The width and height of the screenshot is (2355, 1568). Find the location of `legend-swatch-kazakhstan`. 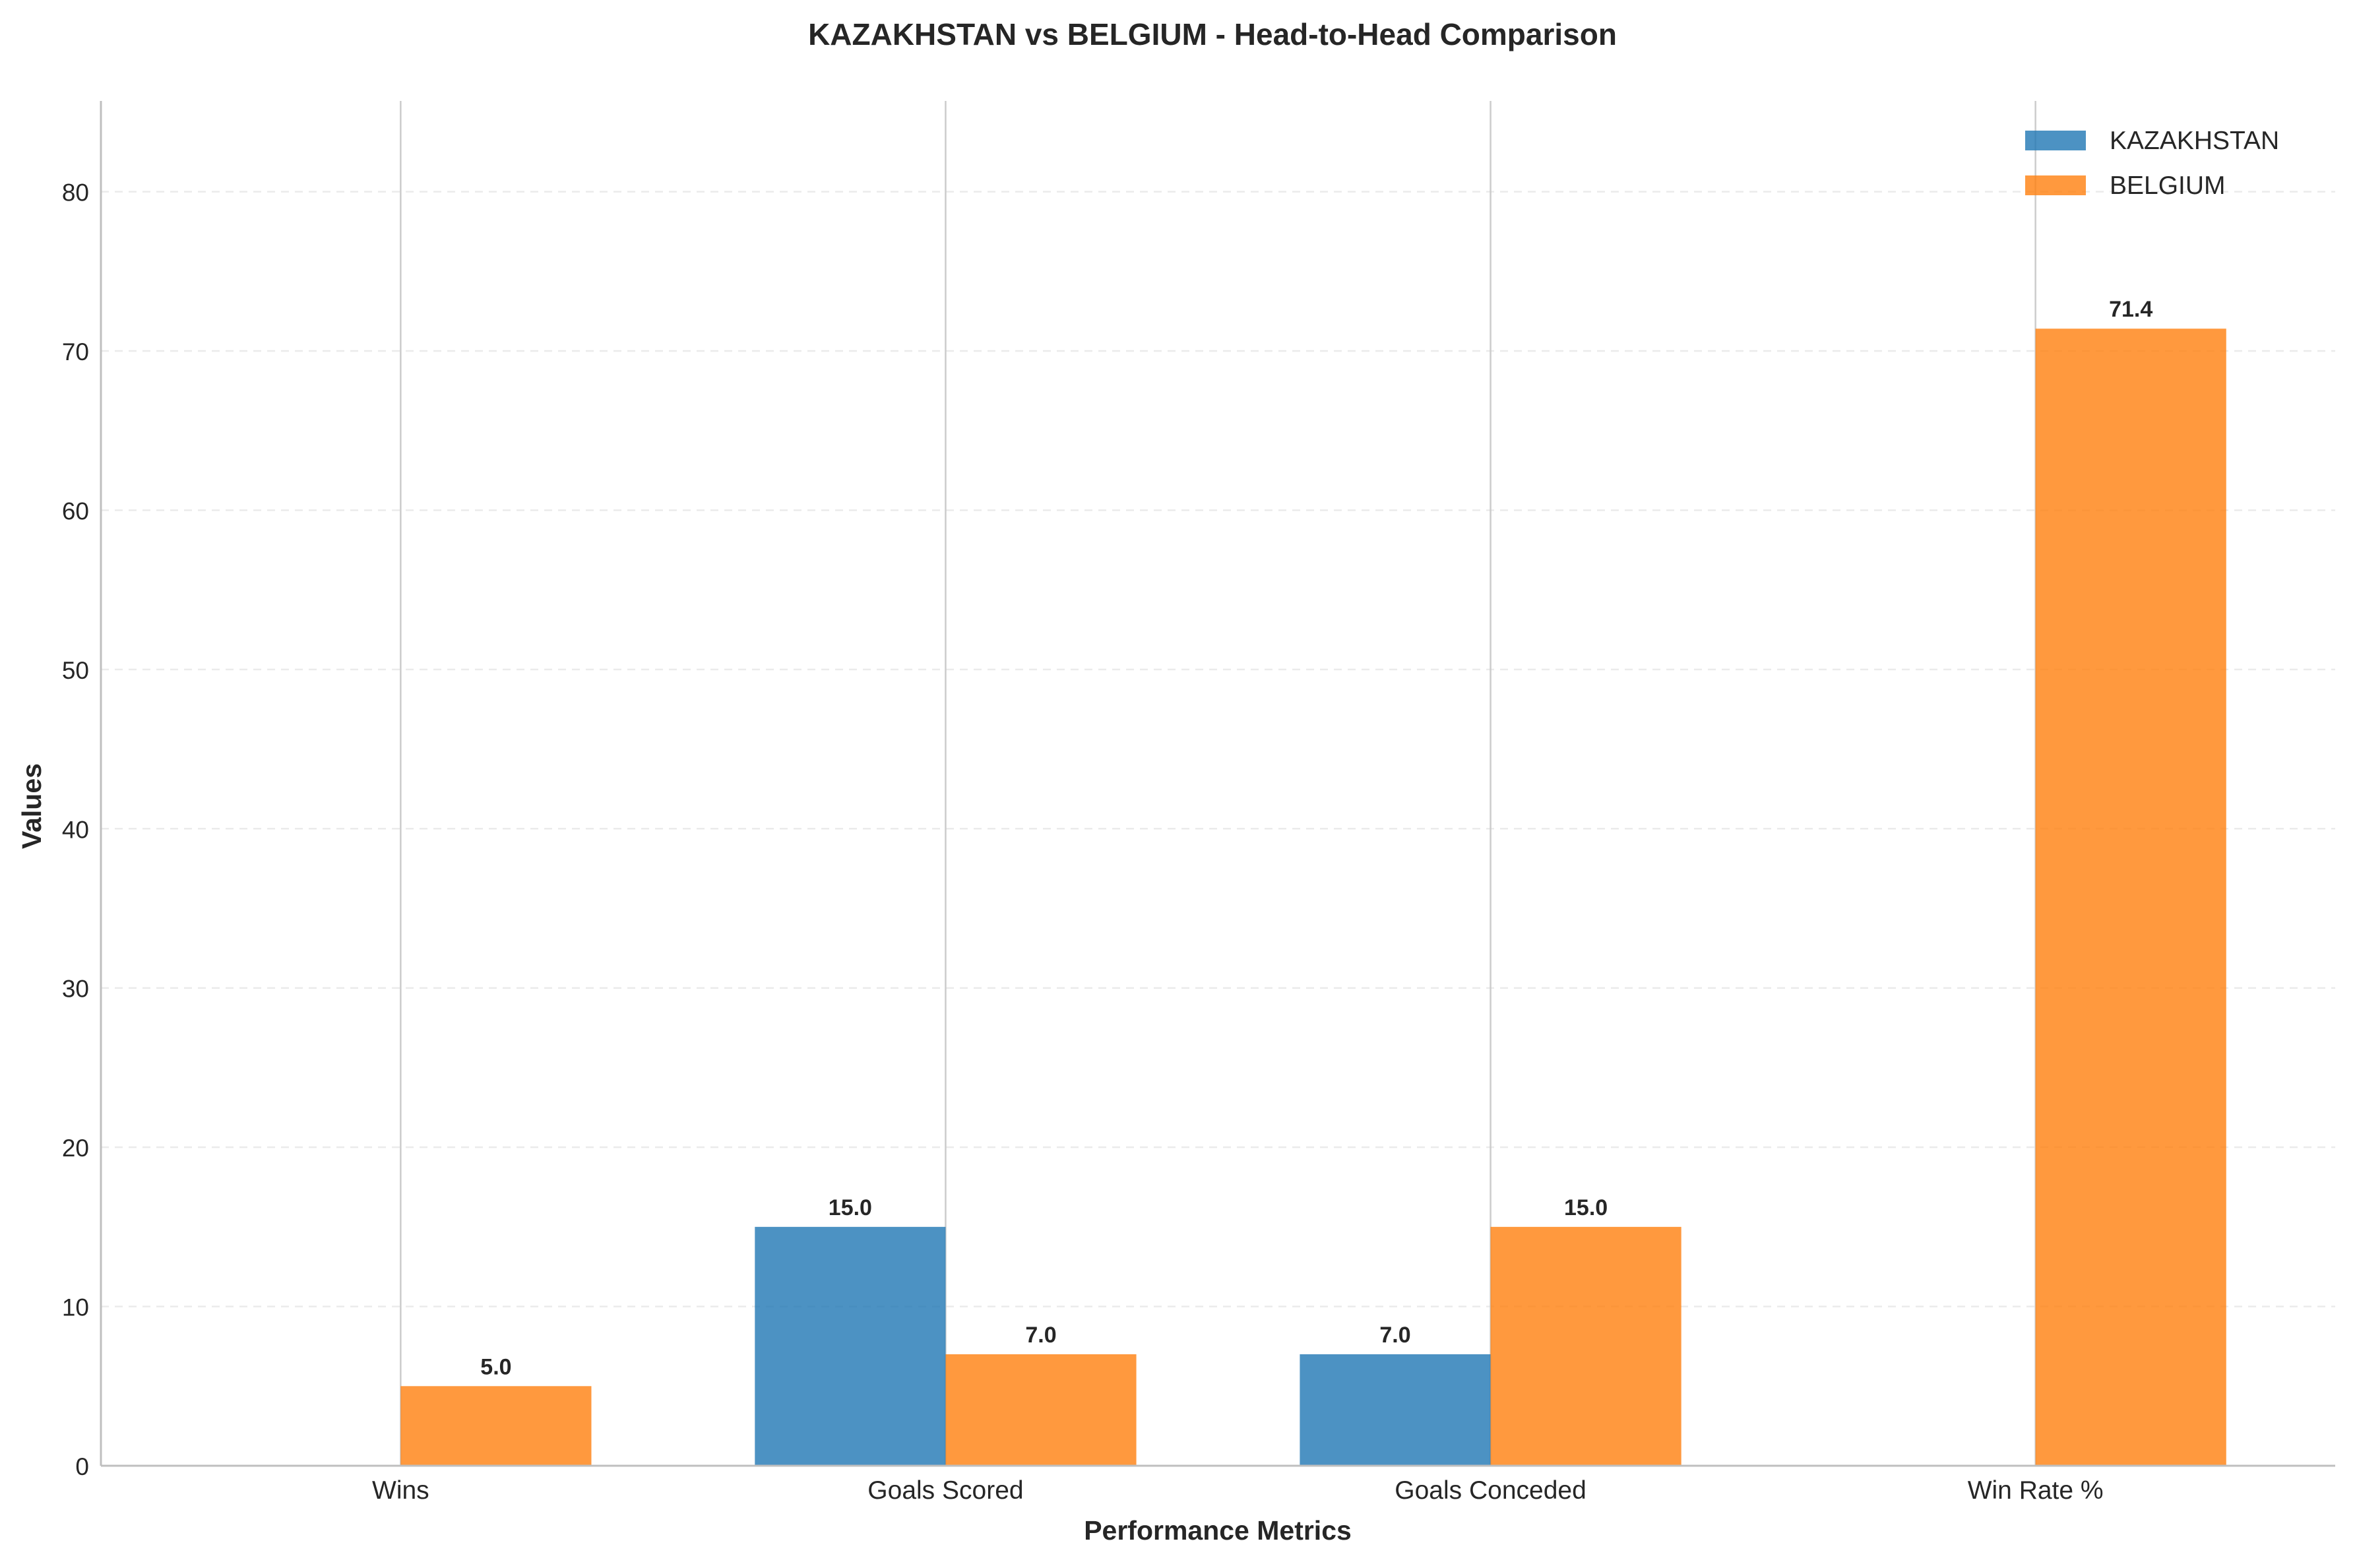

legend-swatch-kazakhstan is located at coordinates (2055, 140).